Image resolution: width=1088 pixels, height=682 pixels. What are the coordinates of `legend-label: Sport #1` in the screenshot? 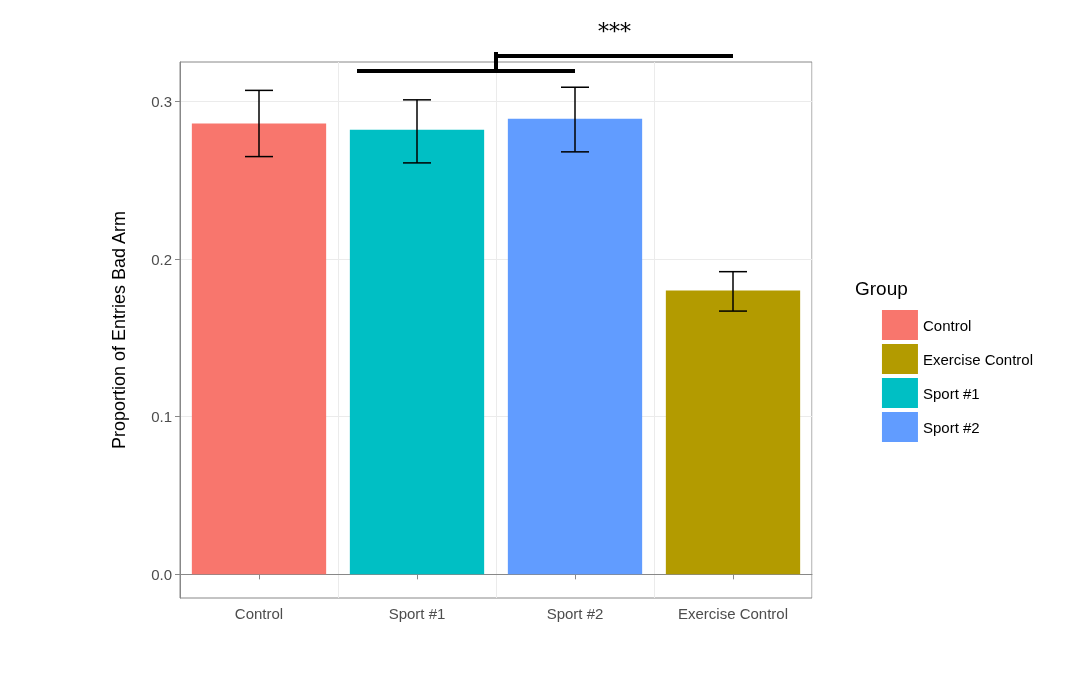 It's located at (951, 393).